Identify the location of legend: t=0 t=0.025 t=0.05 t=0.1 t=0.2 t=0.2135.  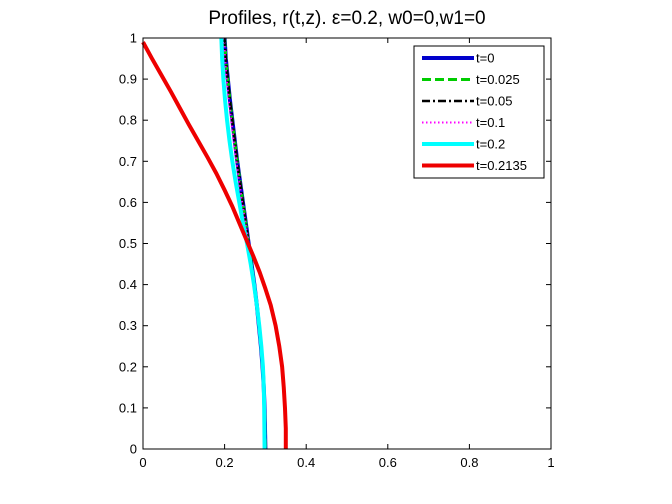
(479, 112).